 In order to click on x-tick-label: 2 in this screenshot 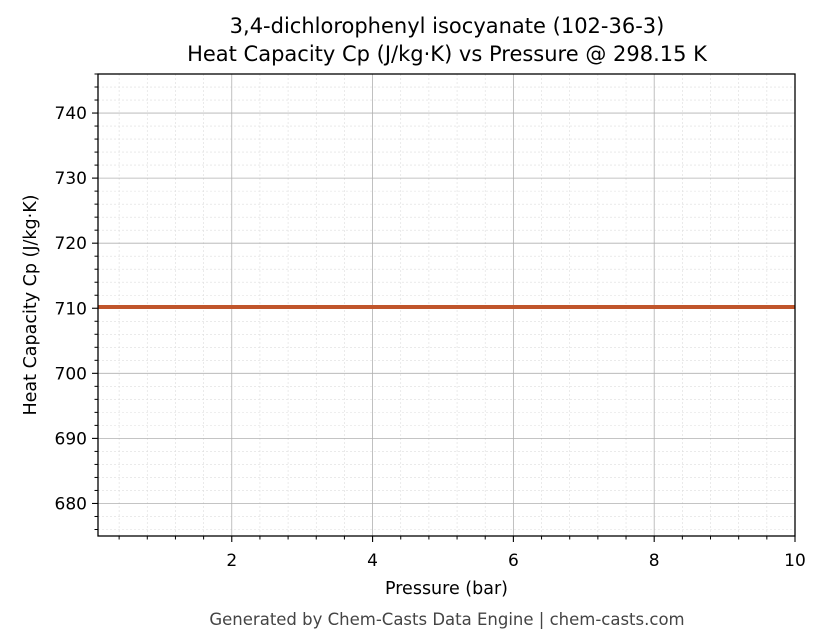, I will do `click(231, 561)`.